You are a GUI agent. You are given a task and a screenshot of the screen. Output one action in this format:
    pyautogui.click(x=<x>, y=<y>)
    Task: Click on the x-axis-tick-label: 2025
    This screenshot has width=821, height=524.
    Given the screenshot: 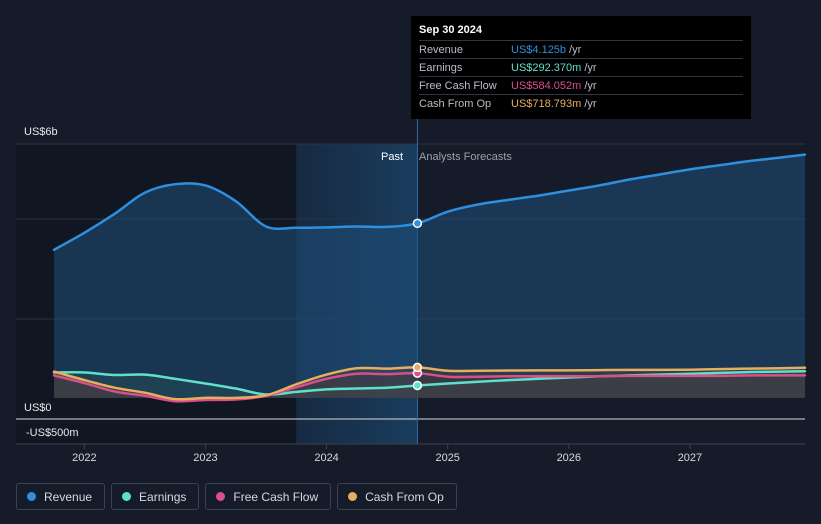 What is the action you would take?
    pyautogui.click(x=447, y=458)
    